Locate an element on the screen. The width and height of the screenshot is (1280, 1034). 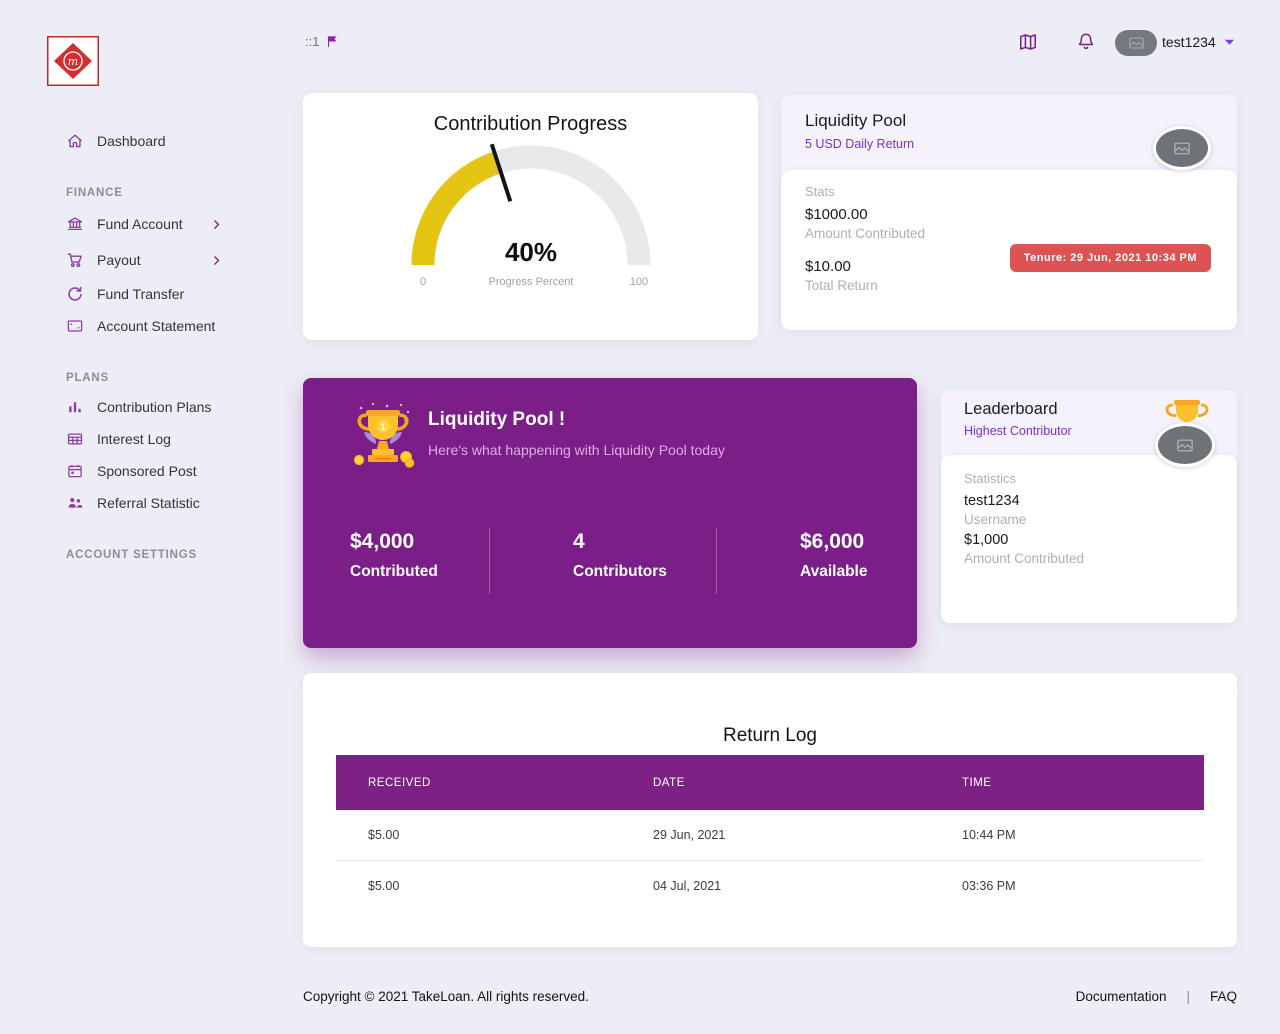
progress-gauge: 40% 0 Progress Percent 100 is located at coordinates (531, 215).